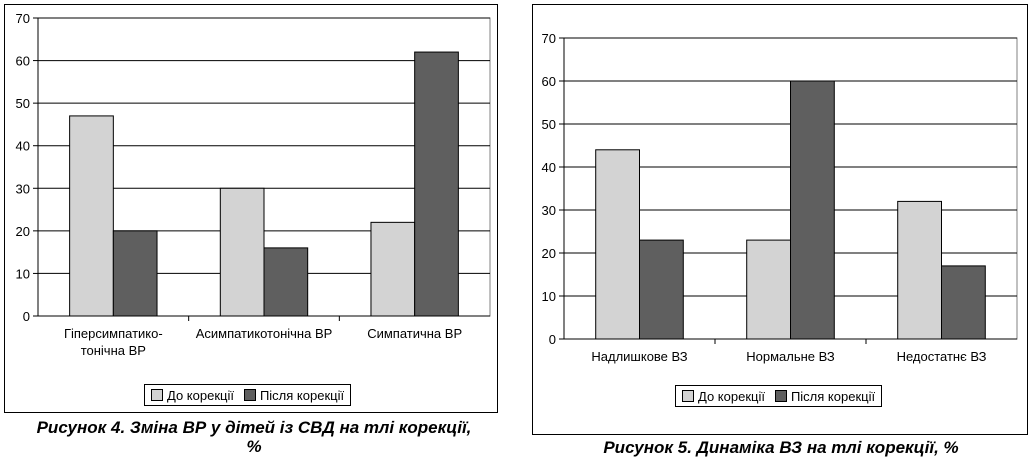  Describe the element at coordinates (790, 356) in the screenshot. I see `x-category-label: Нормальне ВЗ` at that location.